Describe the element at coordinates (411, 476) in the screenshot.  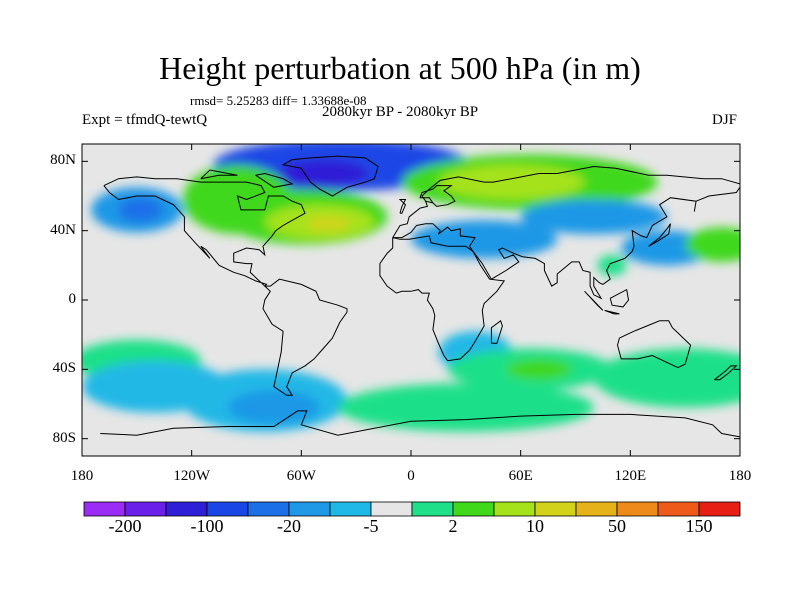
I see `longitude-label: 0` at that location.